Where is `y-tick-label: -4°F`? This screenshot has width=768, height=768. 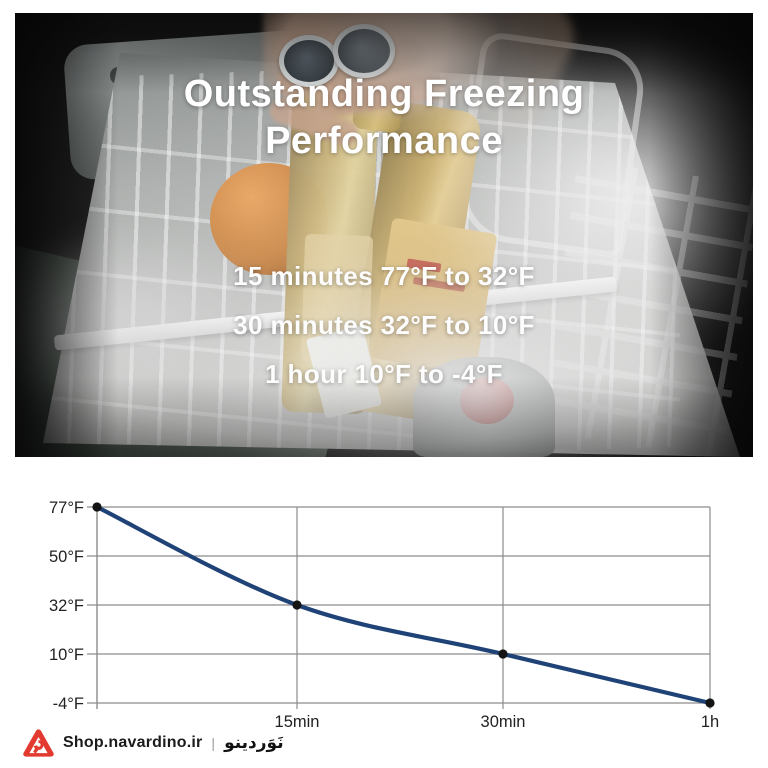
y-tick-label: -4°F is located at coordinates (68, 704).